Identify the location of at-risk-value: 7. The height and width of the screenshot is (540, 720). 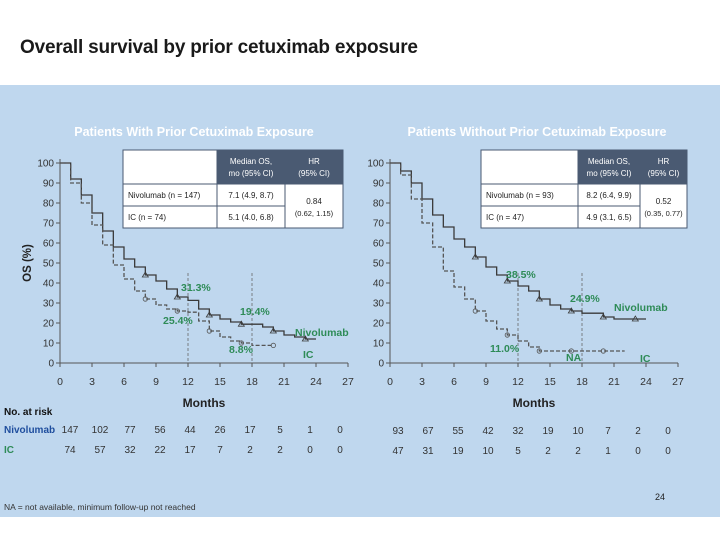
(608, 431).